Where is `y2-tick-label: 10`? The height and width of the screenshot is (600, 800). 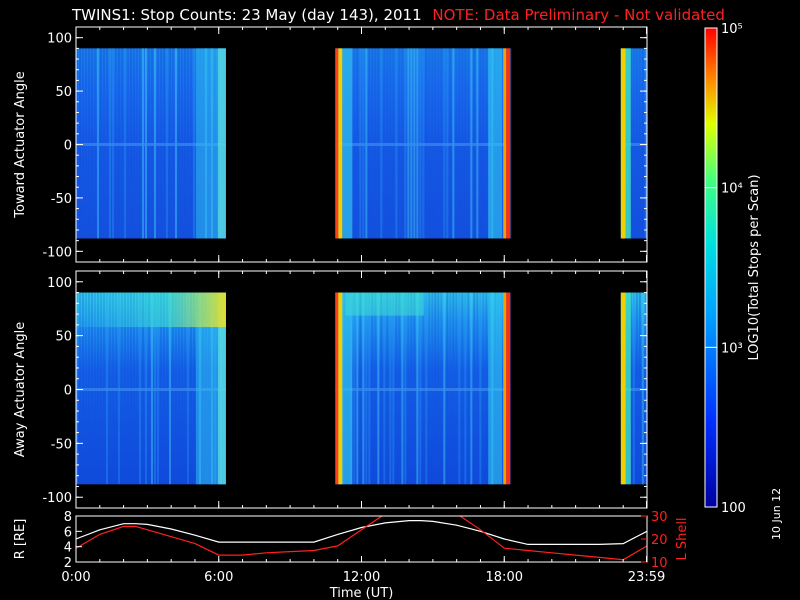 y2-tick-label: 10 is located at coordinates (659, 563).